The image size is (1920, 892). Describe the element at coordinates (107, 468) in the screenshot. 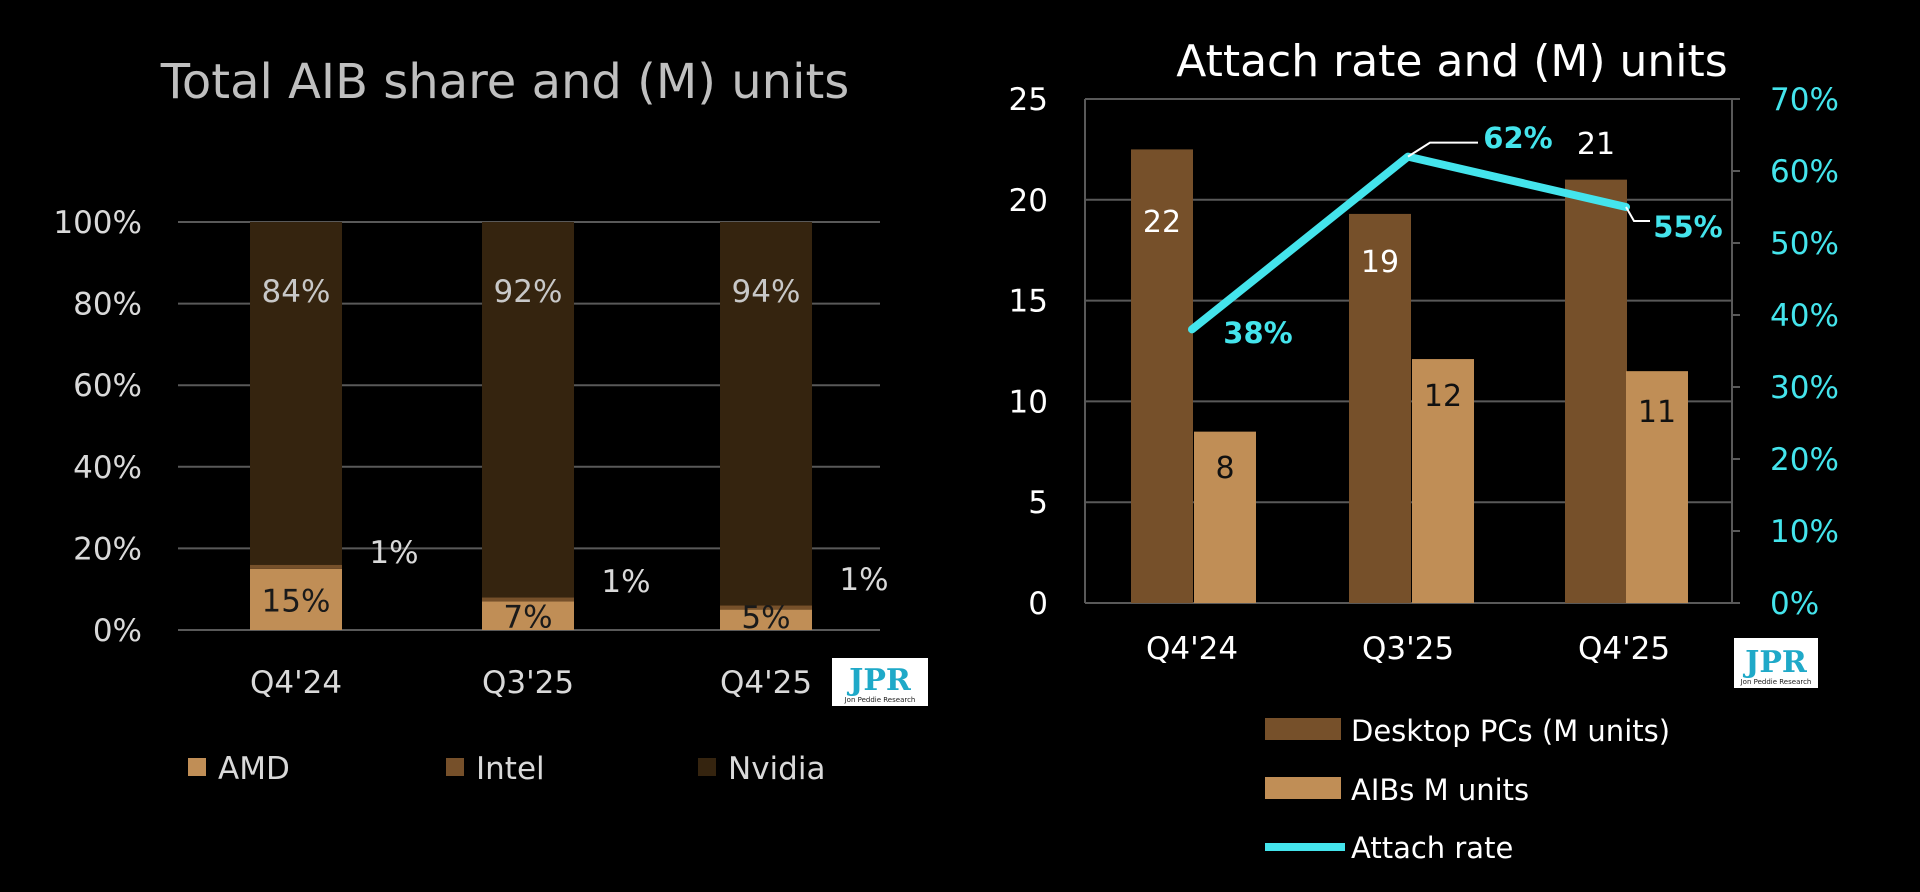

I see `y-tick-label: 40%` at that location.